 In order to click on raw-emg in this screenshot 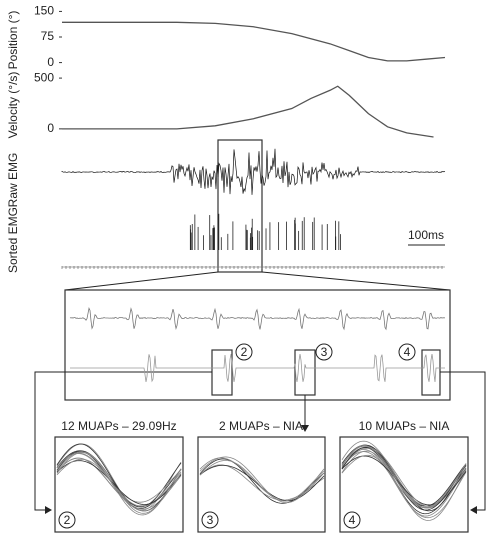, I will do `click(253, 171)`.